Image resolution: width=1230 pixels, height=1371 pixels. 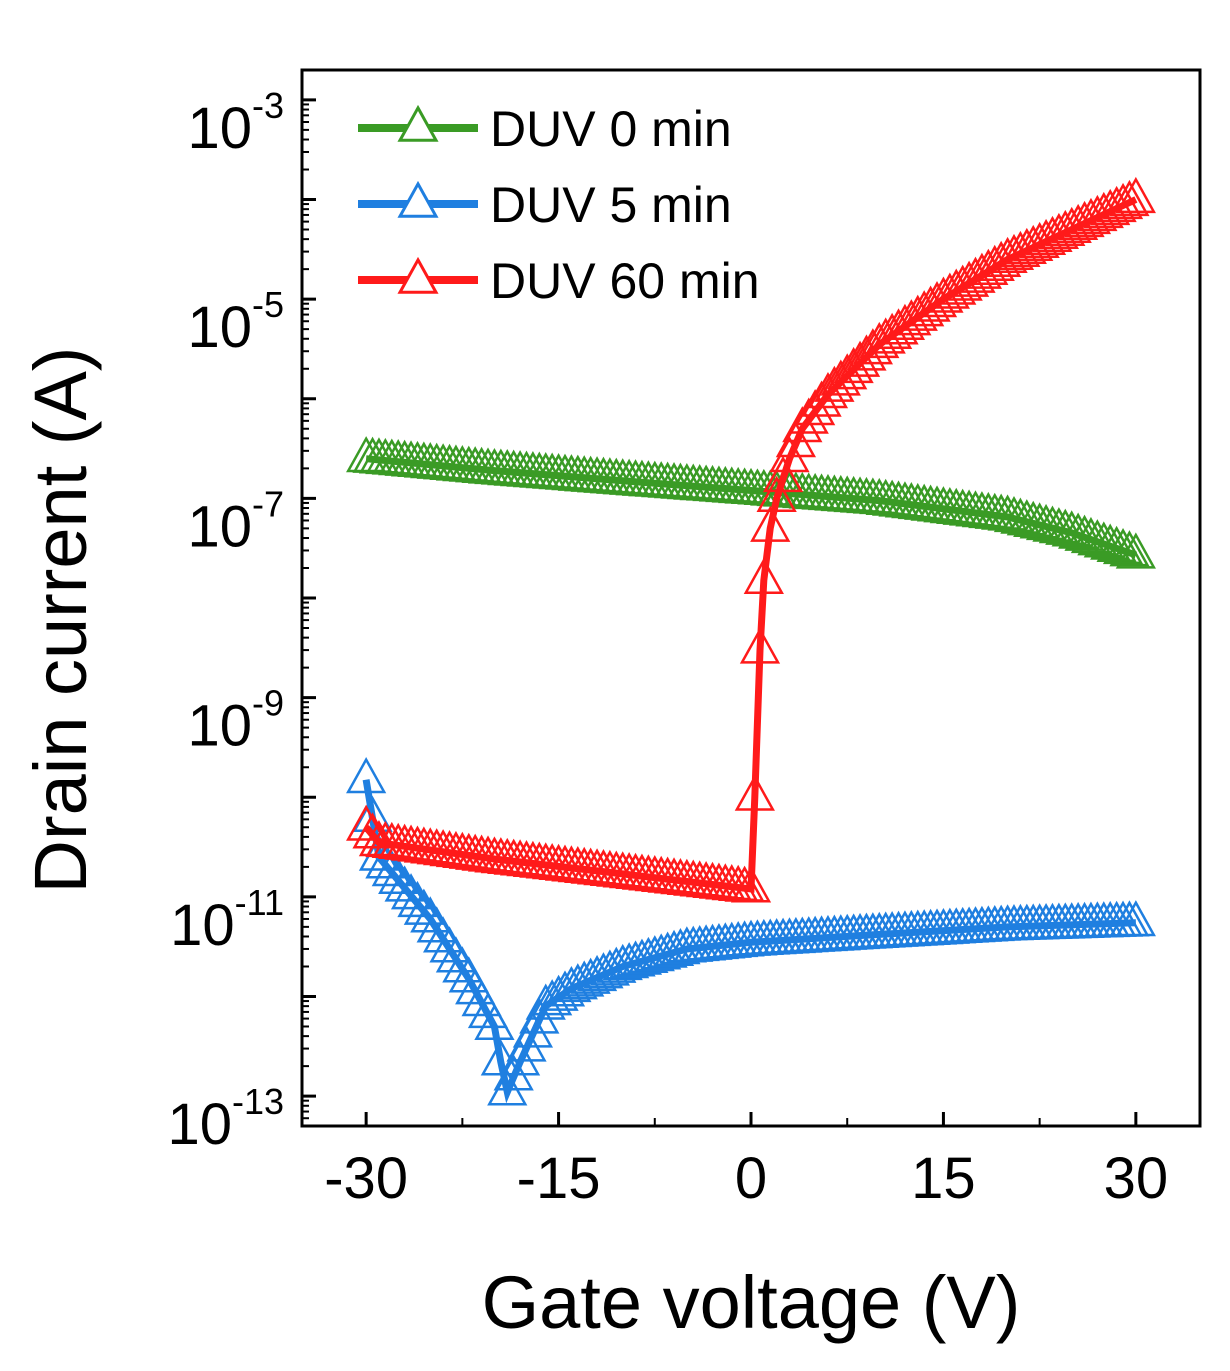 I want to click on legend-label: DUV 0 min, so click(x=611, y=129).